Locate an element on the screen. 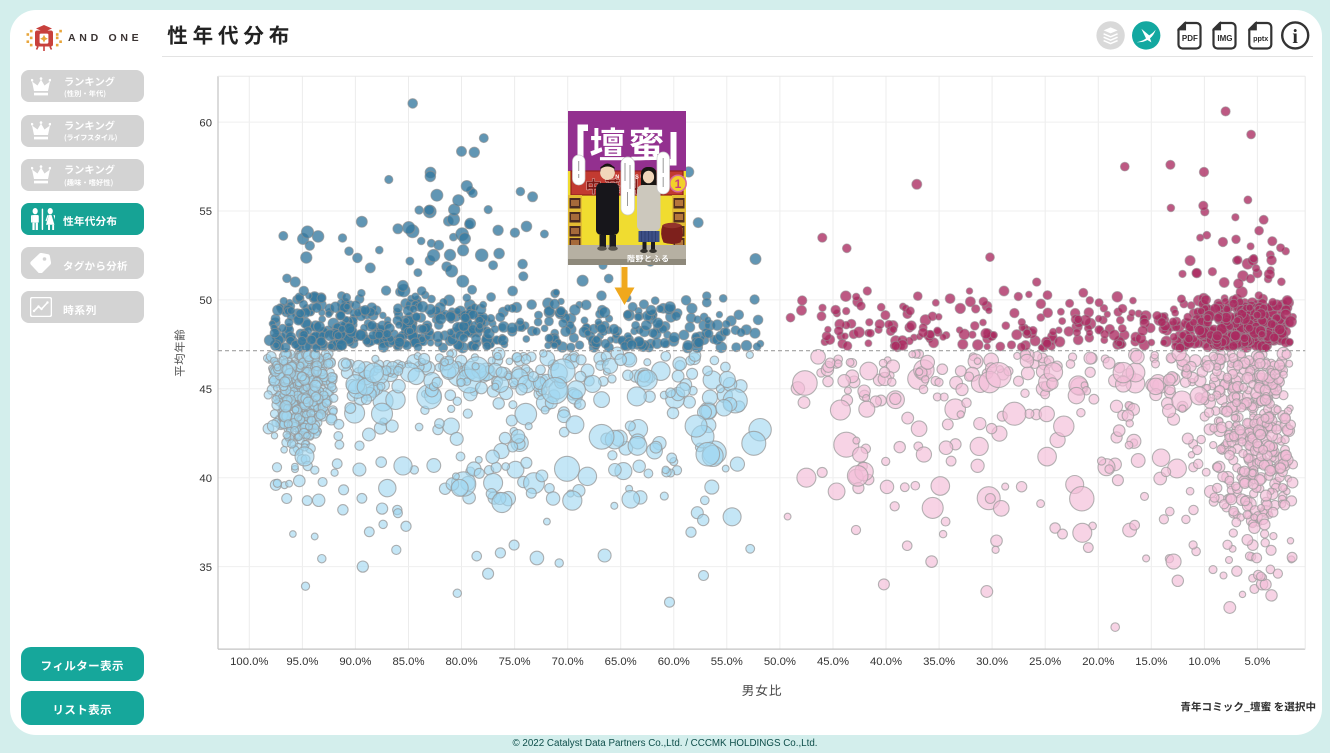 The width and height of the screenshot is (1330, 753). svg-text: 55.0% is located at coordinates (727, 662).